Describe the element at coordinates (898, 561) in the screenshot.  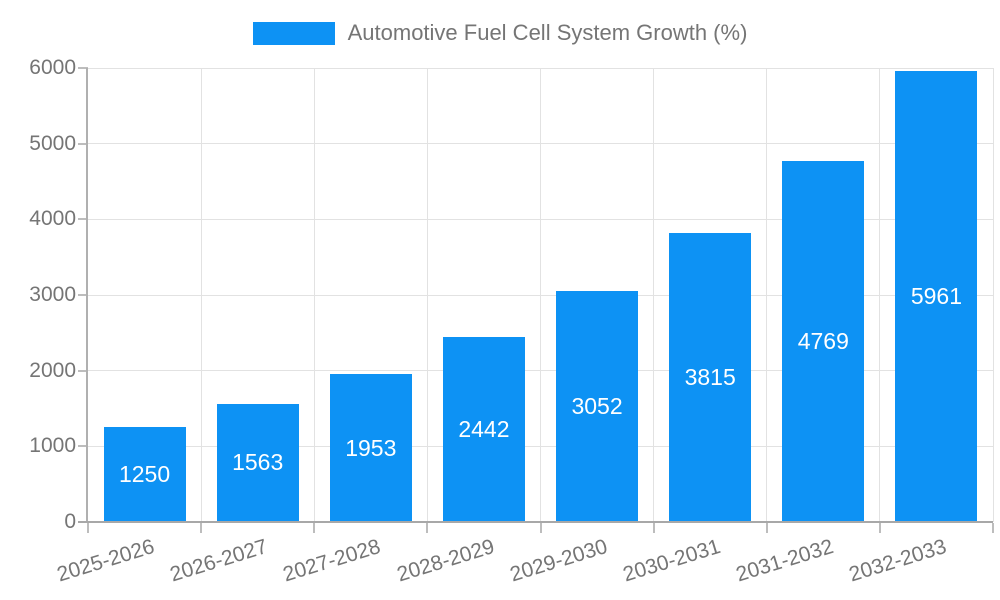
I see `x-axis-category-label: 2032-2033` at that location.